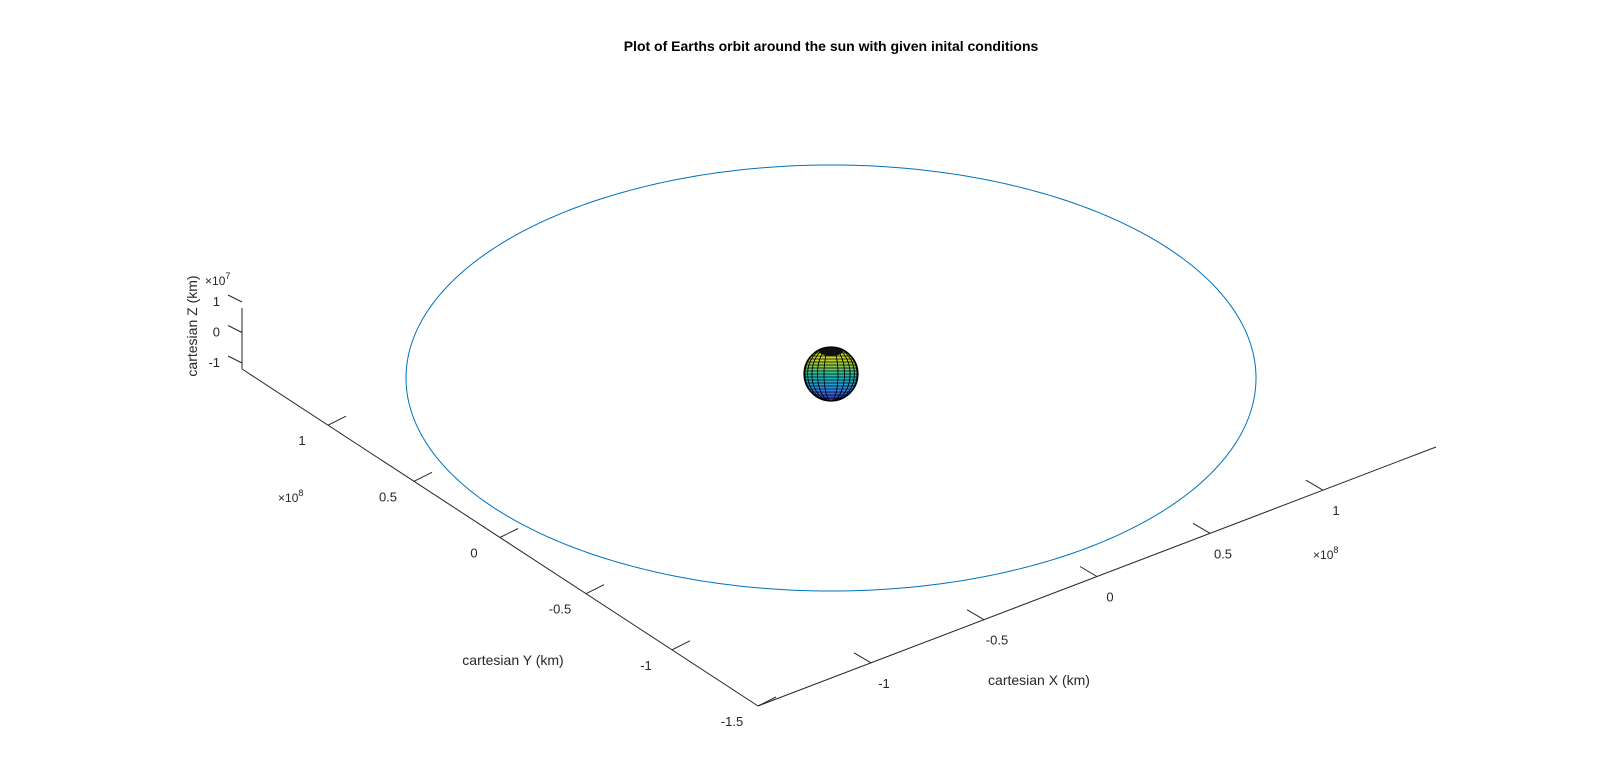  I want to click on y-axis-label: cartesian Y (km), so click(512, 660).